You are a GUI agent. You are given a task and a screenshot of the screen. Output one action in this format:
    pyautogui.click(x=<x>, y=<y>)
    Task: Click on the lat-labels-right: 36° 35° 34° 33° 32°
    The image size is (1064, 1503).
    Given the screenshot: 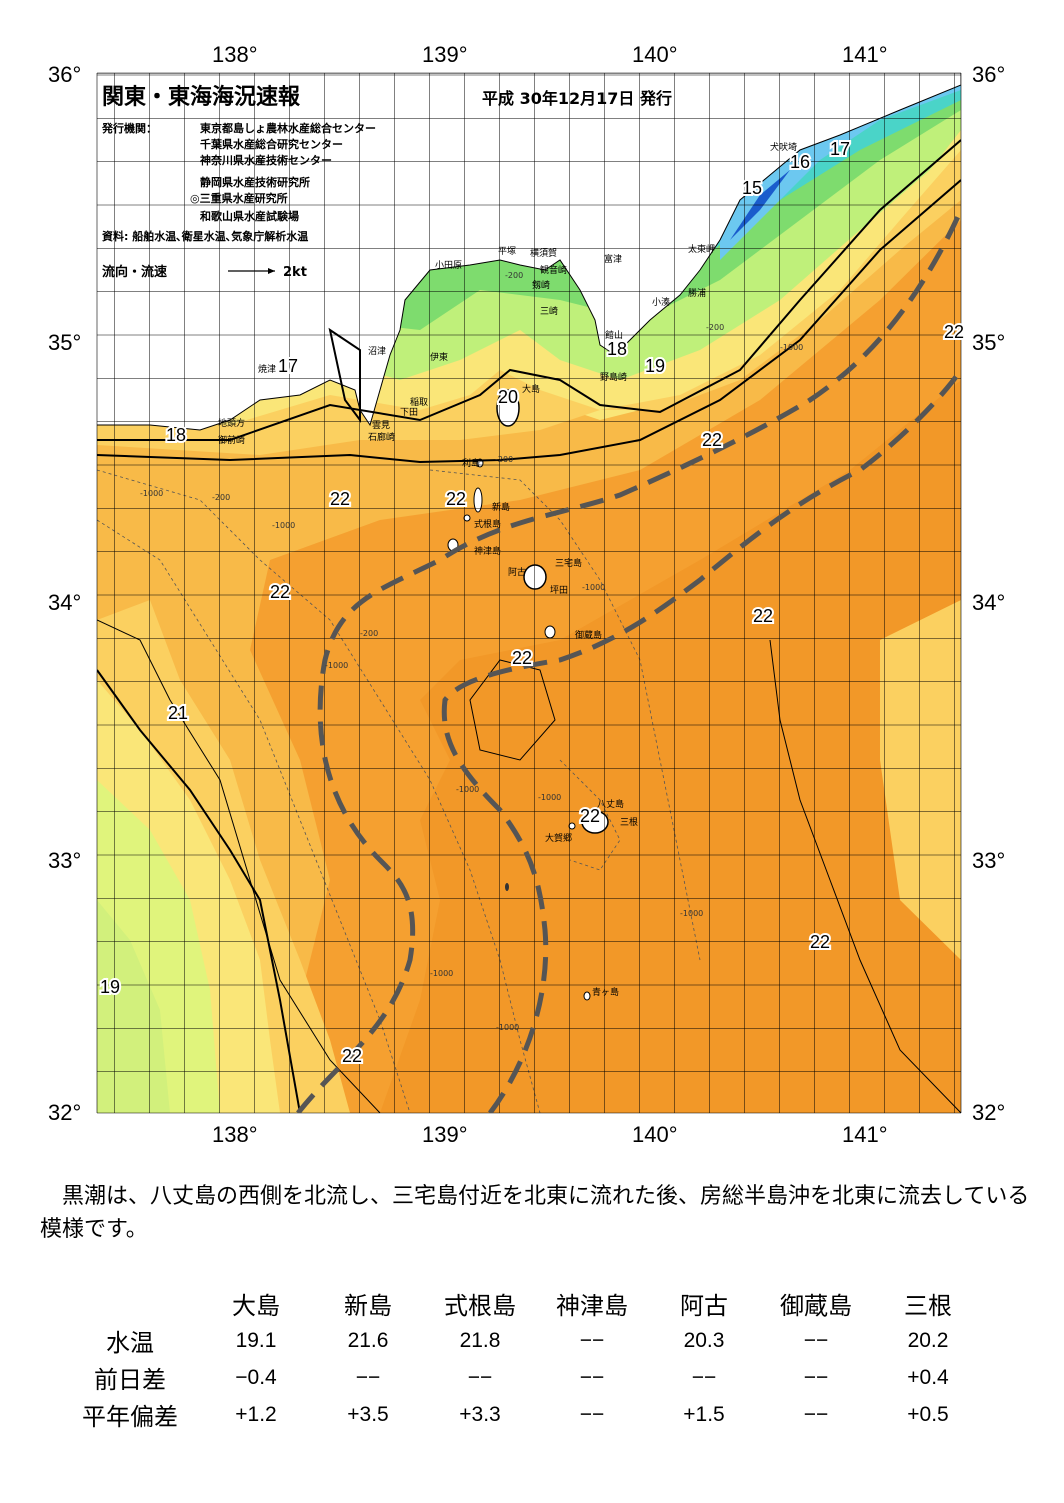 What is the action you would take?
    pyautogui.click(x=988, y=593)
    